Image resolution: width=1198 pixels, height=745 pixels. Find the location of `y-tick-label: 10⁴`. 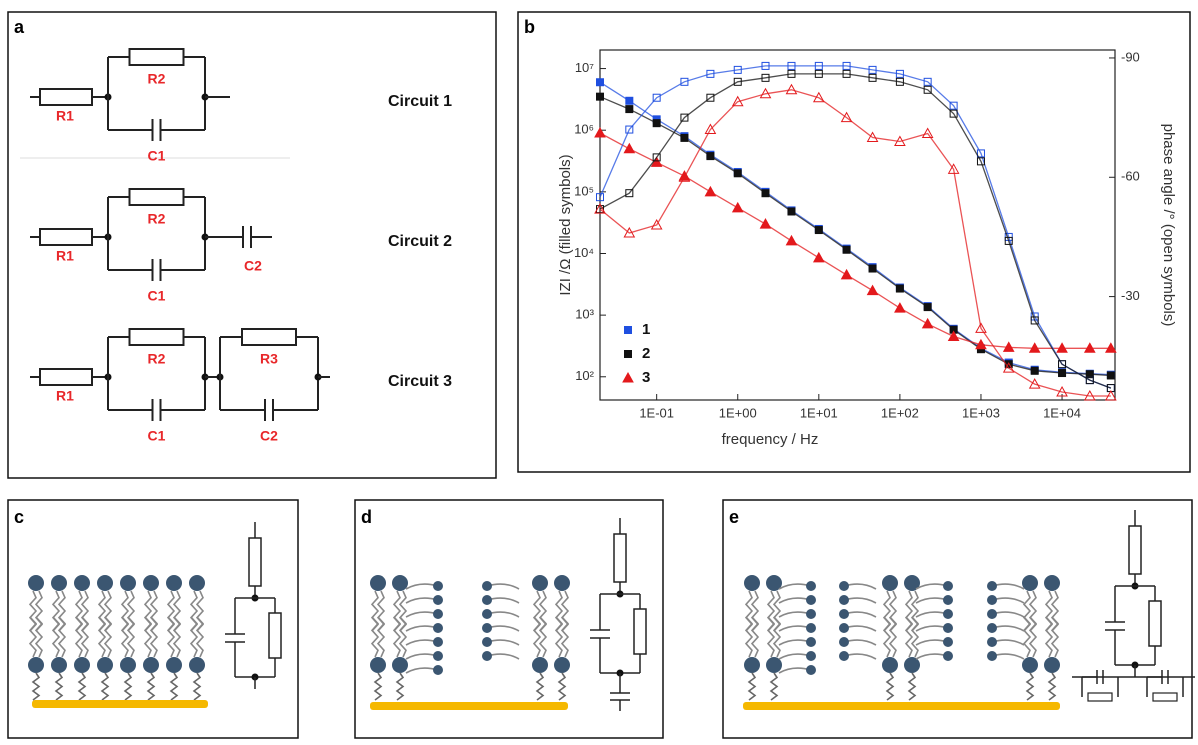

y-tick-label: 10⁴ is located at coordinates (584, 252).